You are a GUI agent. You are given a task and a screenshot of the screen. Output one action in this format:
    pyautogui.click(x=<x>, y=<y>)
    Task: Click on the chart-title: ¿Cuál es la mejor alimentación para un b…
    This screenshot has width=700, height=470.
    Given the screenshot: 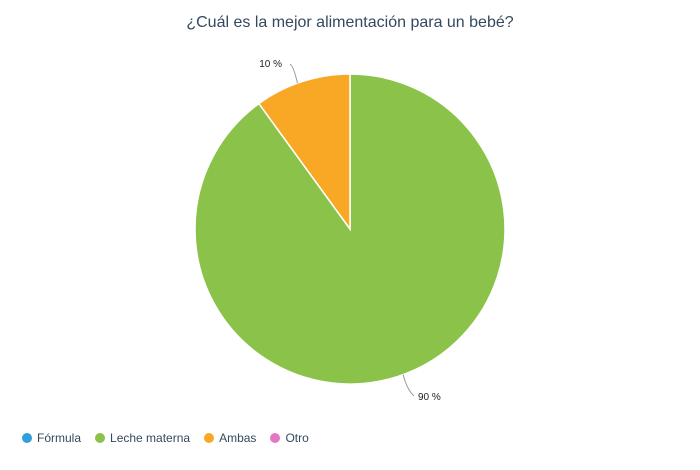 What is the action you would take?
    pyautogui.click(x=350, y=22)
    